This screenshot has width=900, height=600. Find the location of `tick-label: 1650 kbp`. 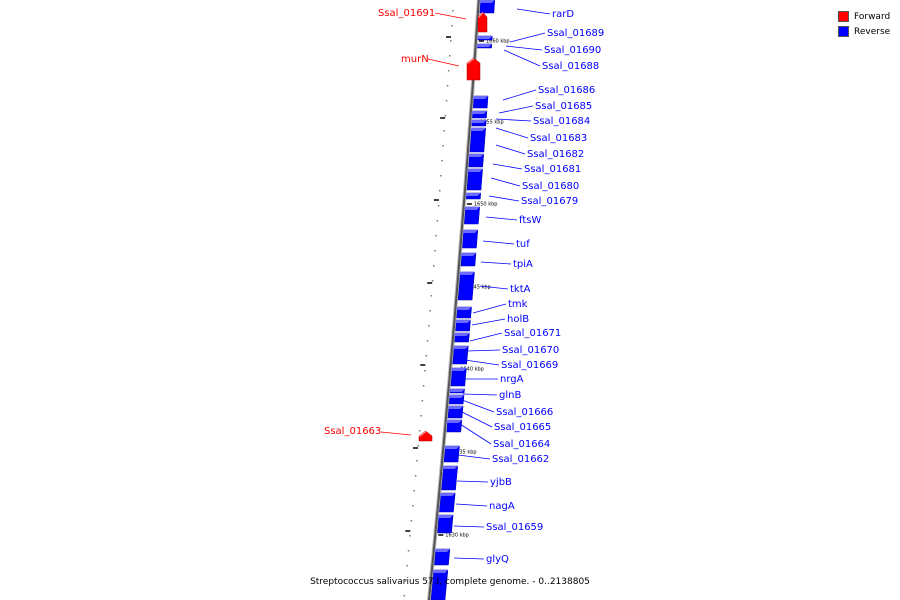

tick-label: 1650 kbp is located at coordinates (486, 205).